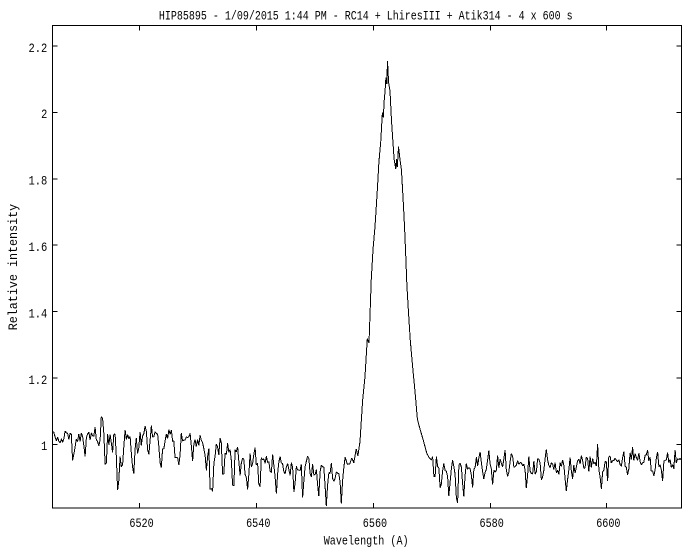  What do you see at coordinates (44, 447) in the screenshot?
I see `svg-text: 1` at bounding box center [44, 447].